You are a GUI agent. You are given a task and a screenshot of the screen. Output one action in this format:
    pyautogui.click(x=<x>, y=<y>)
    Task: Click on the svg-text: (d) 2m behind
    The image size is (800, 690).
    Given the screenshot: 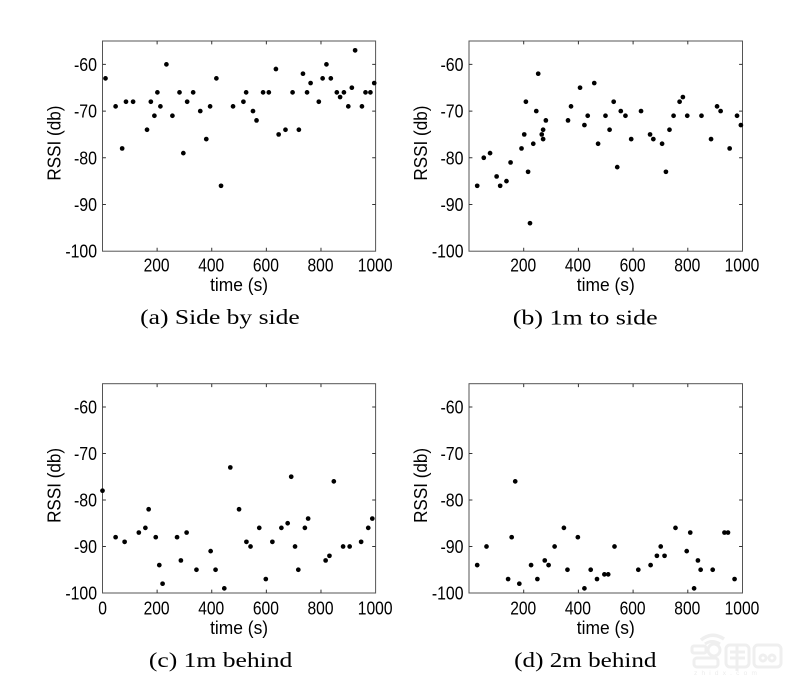 What is the action you would take?
    pyautogui.click(x=585, y=660)
    